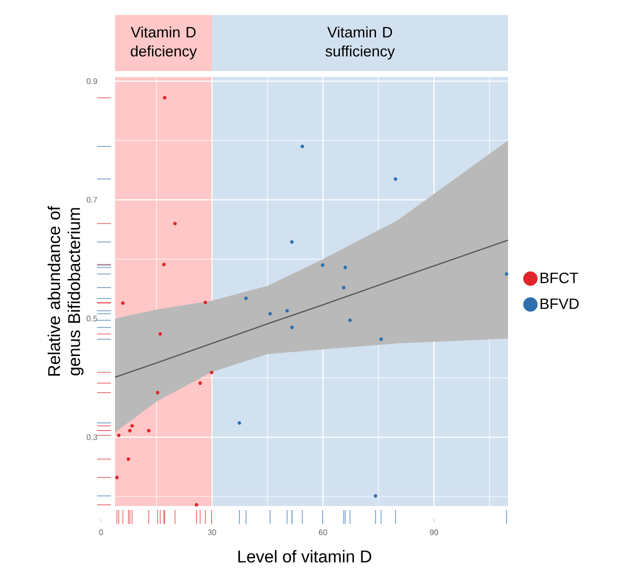  I want to click on x-tick-label: 0, so click(101, 533).